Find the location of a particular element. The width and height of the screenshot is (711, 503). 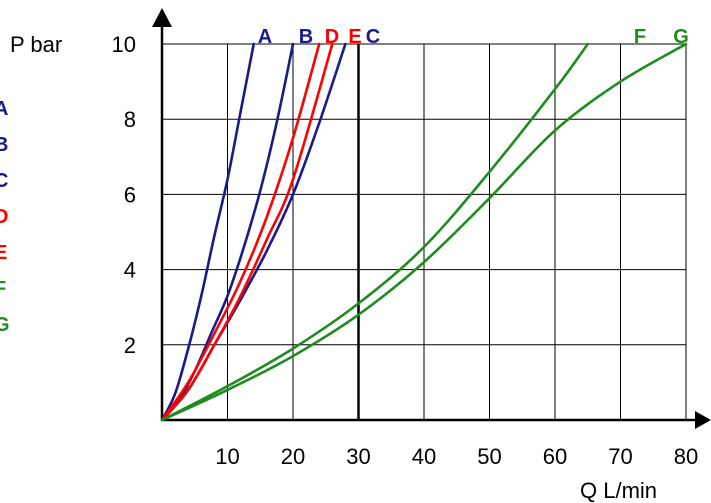

x-tick-label: 60 is located at coordinates (555, 456).